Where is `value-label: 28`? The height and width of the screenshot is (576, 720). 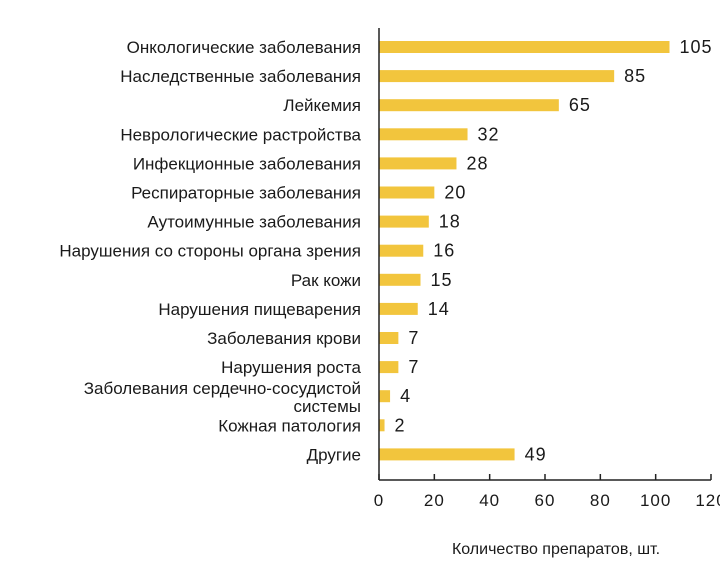
value-label: 28 is located at coordinates (477, 163).